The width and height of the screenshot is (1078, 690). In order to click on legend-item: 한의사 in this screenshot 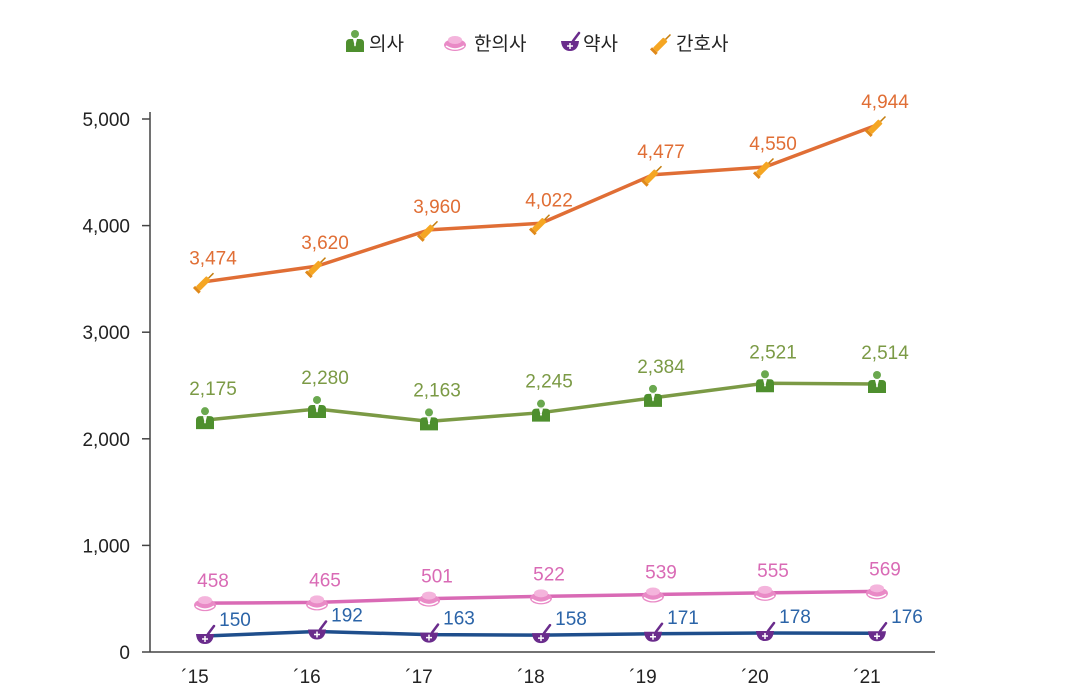, I will do `click(485, 44)`.